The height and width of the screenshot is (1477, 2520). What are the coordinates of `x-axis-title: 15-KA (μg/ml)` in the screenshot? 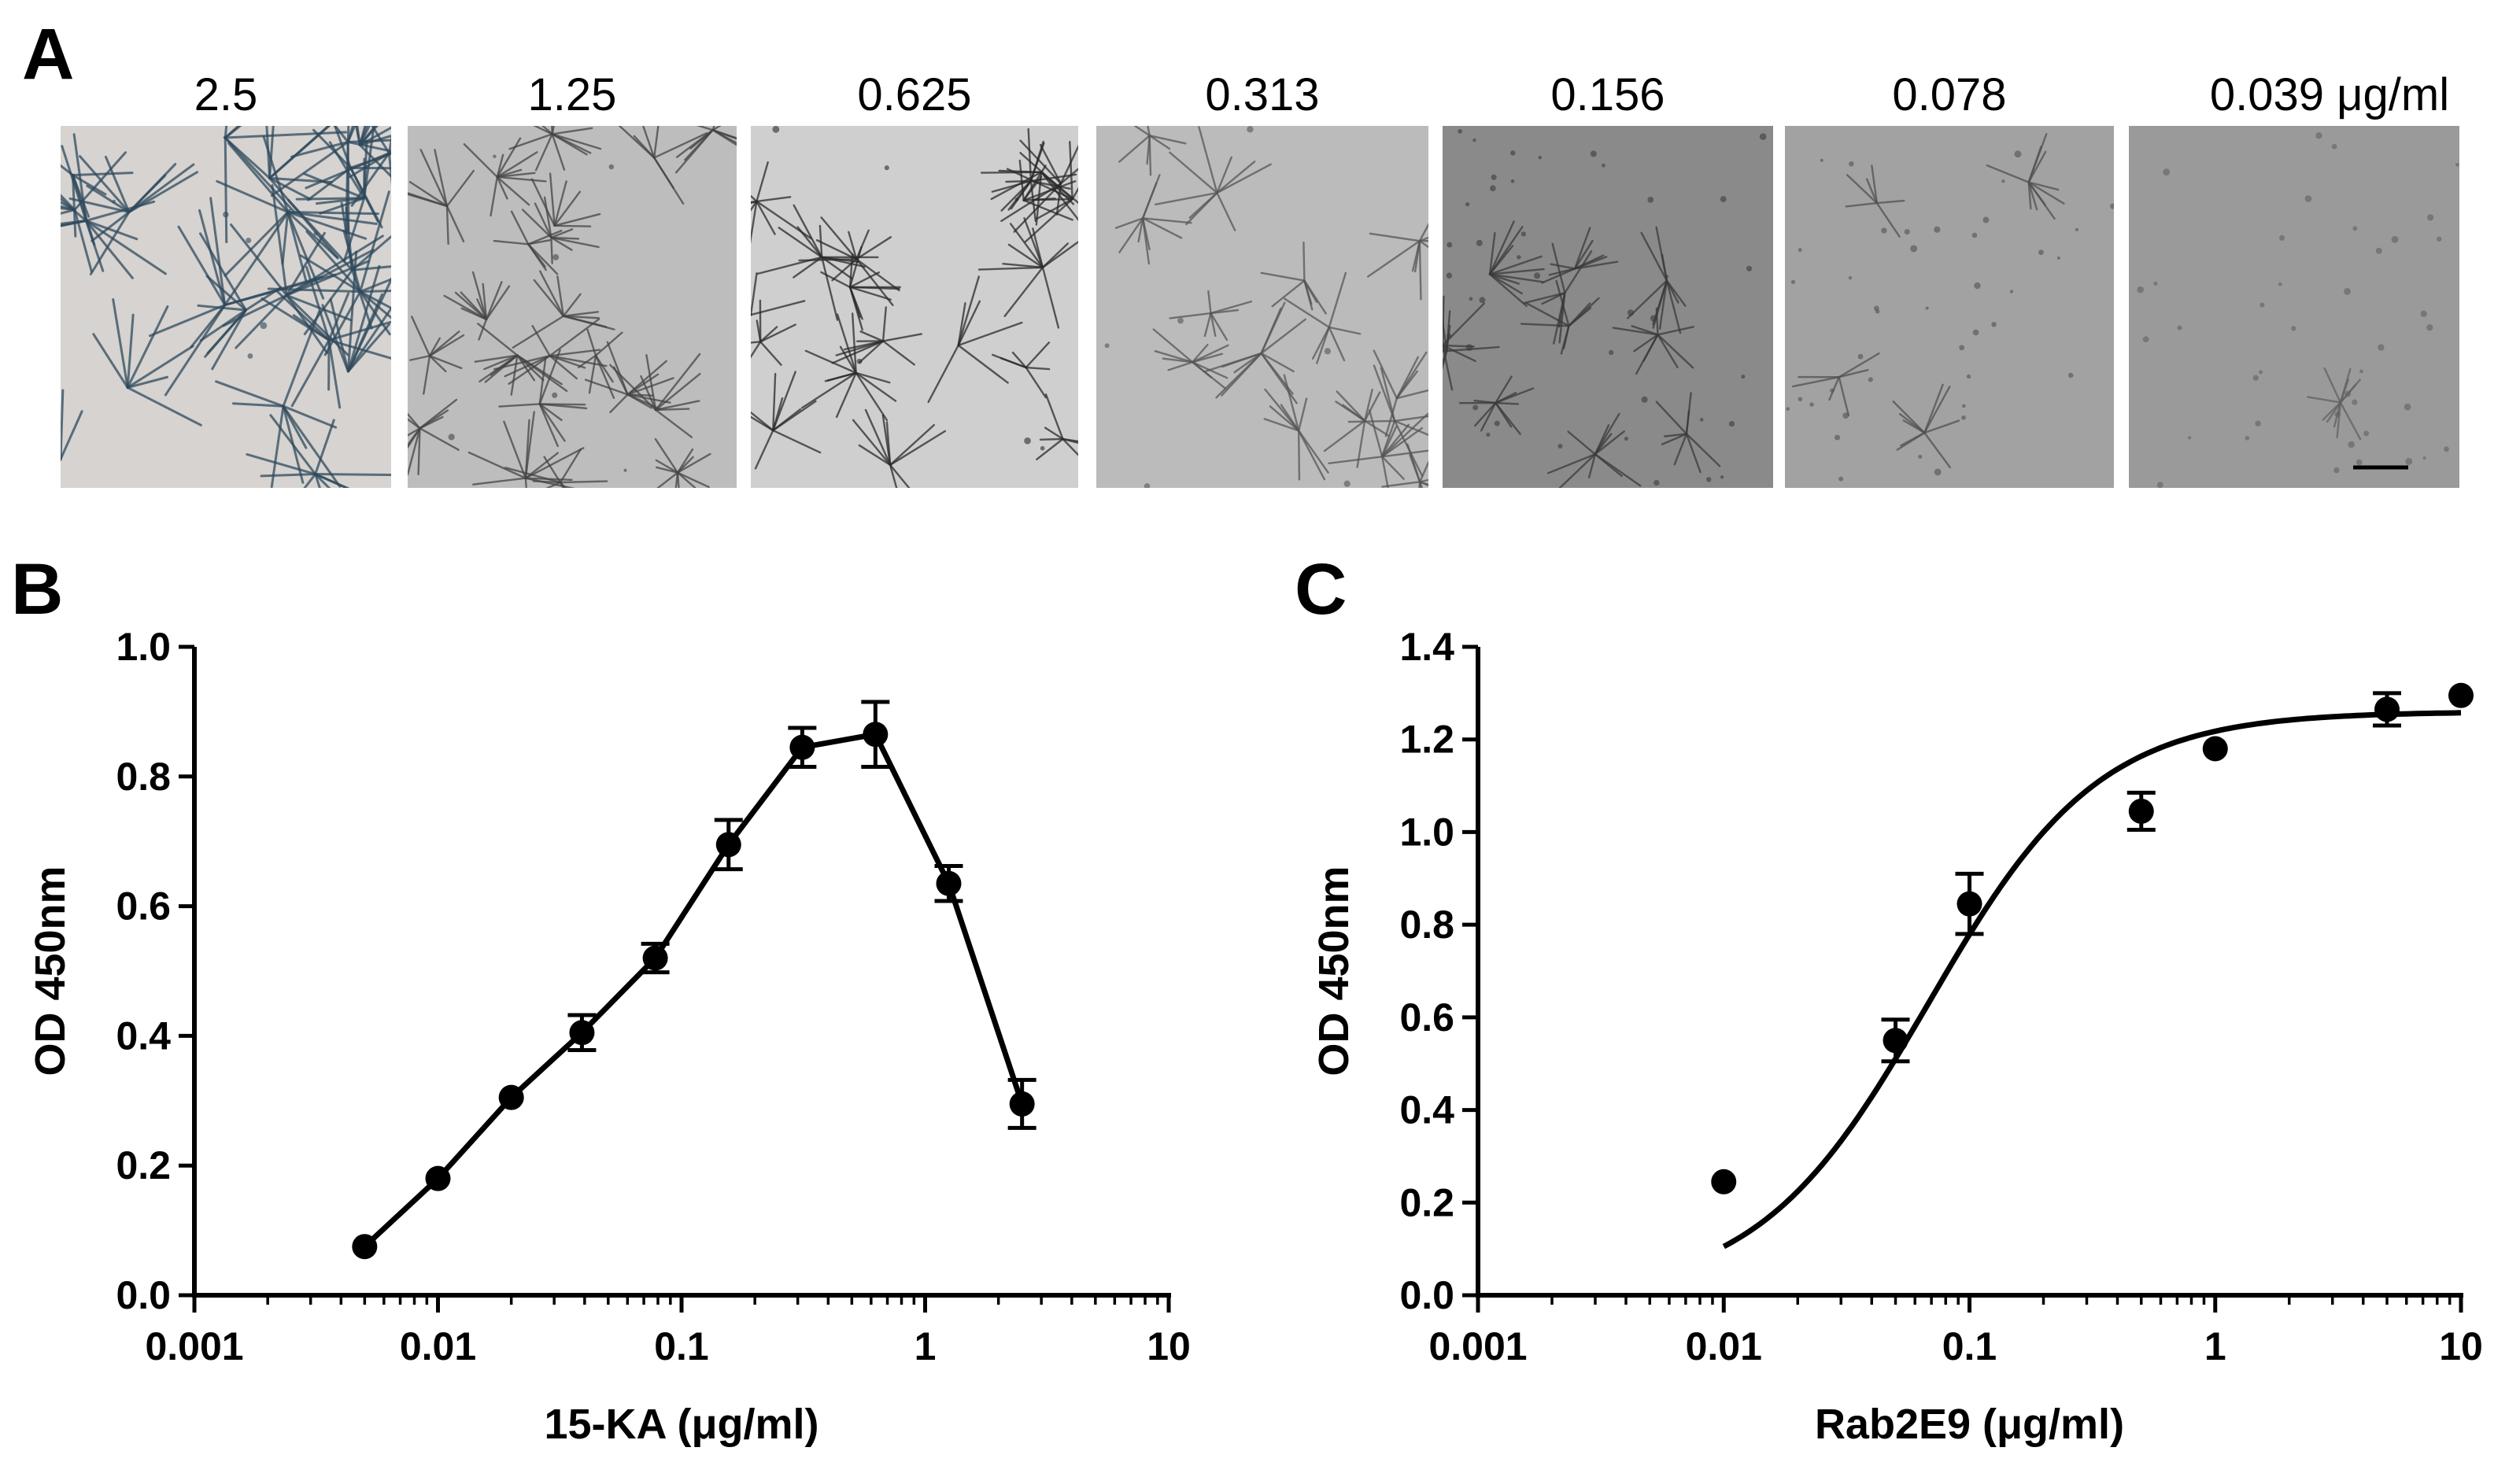 It's located at (681, 1424).